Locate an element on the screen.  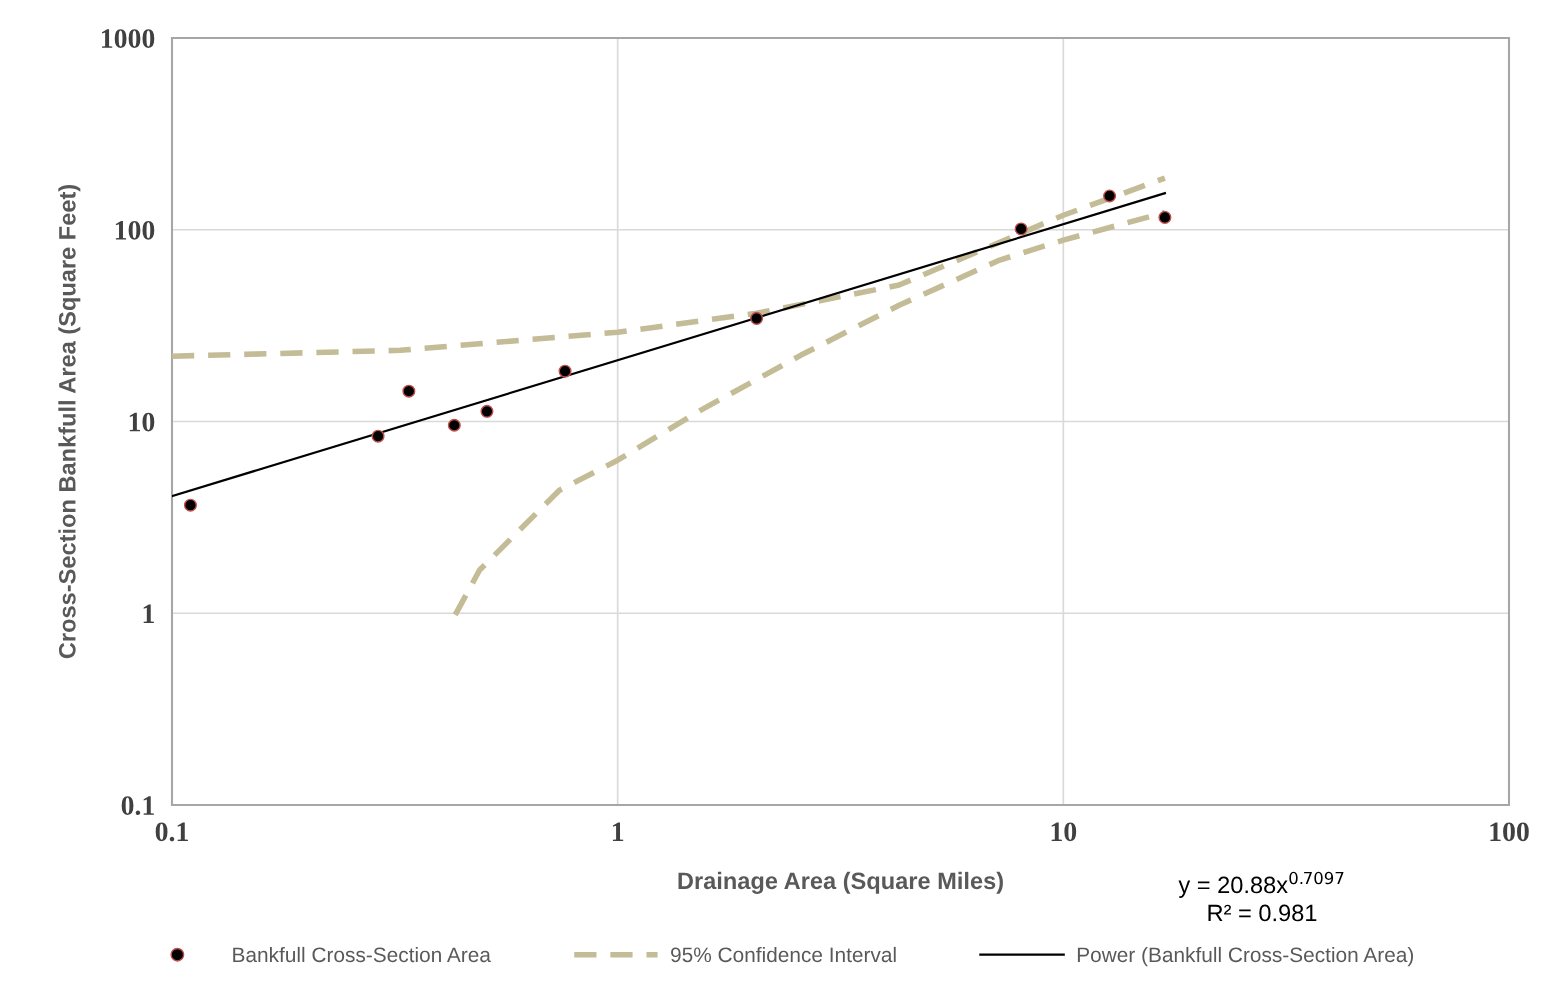
y-tick-label: 100 is located at coordinates (135, 230).